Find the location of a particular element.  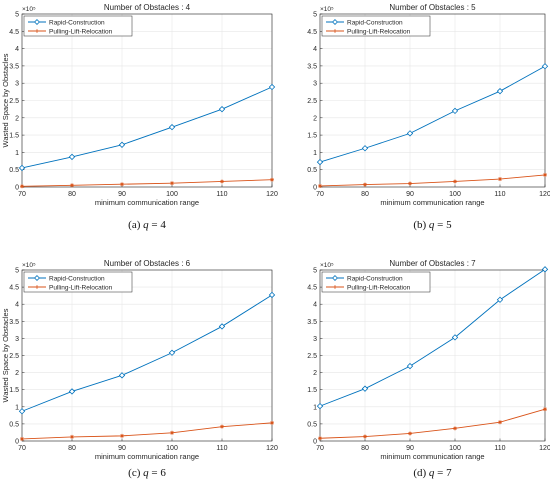

y-tick-label: 2.5 is located at coordinates (312, 356).